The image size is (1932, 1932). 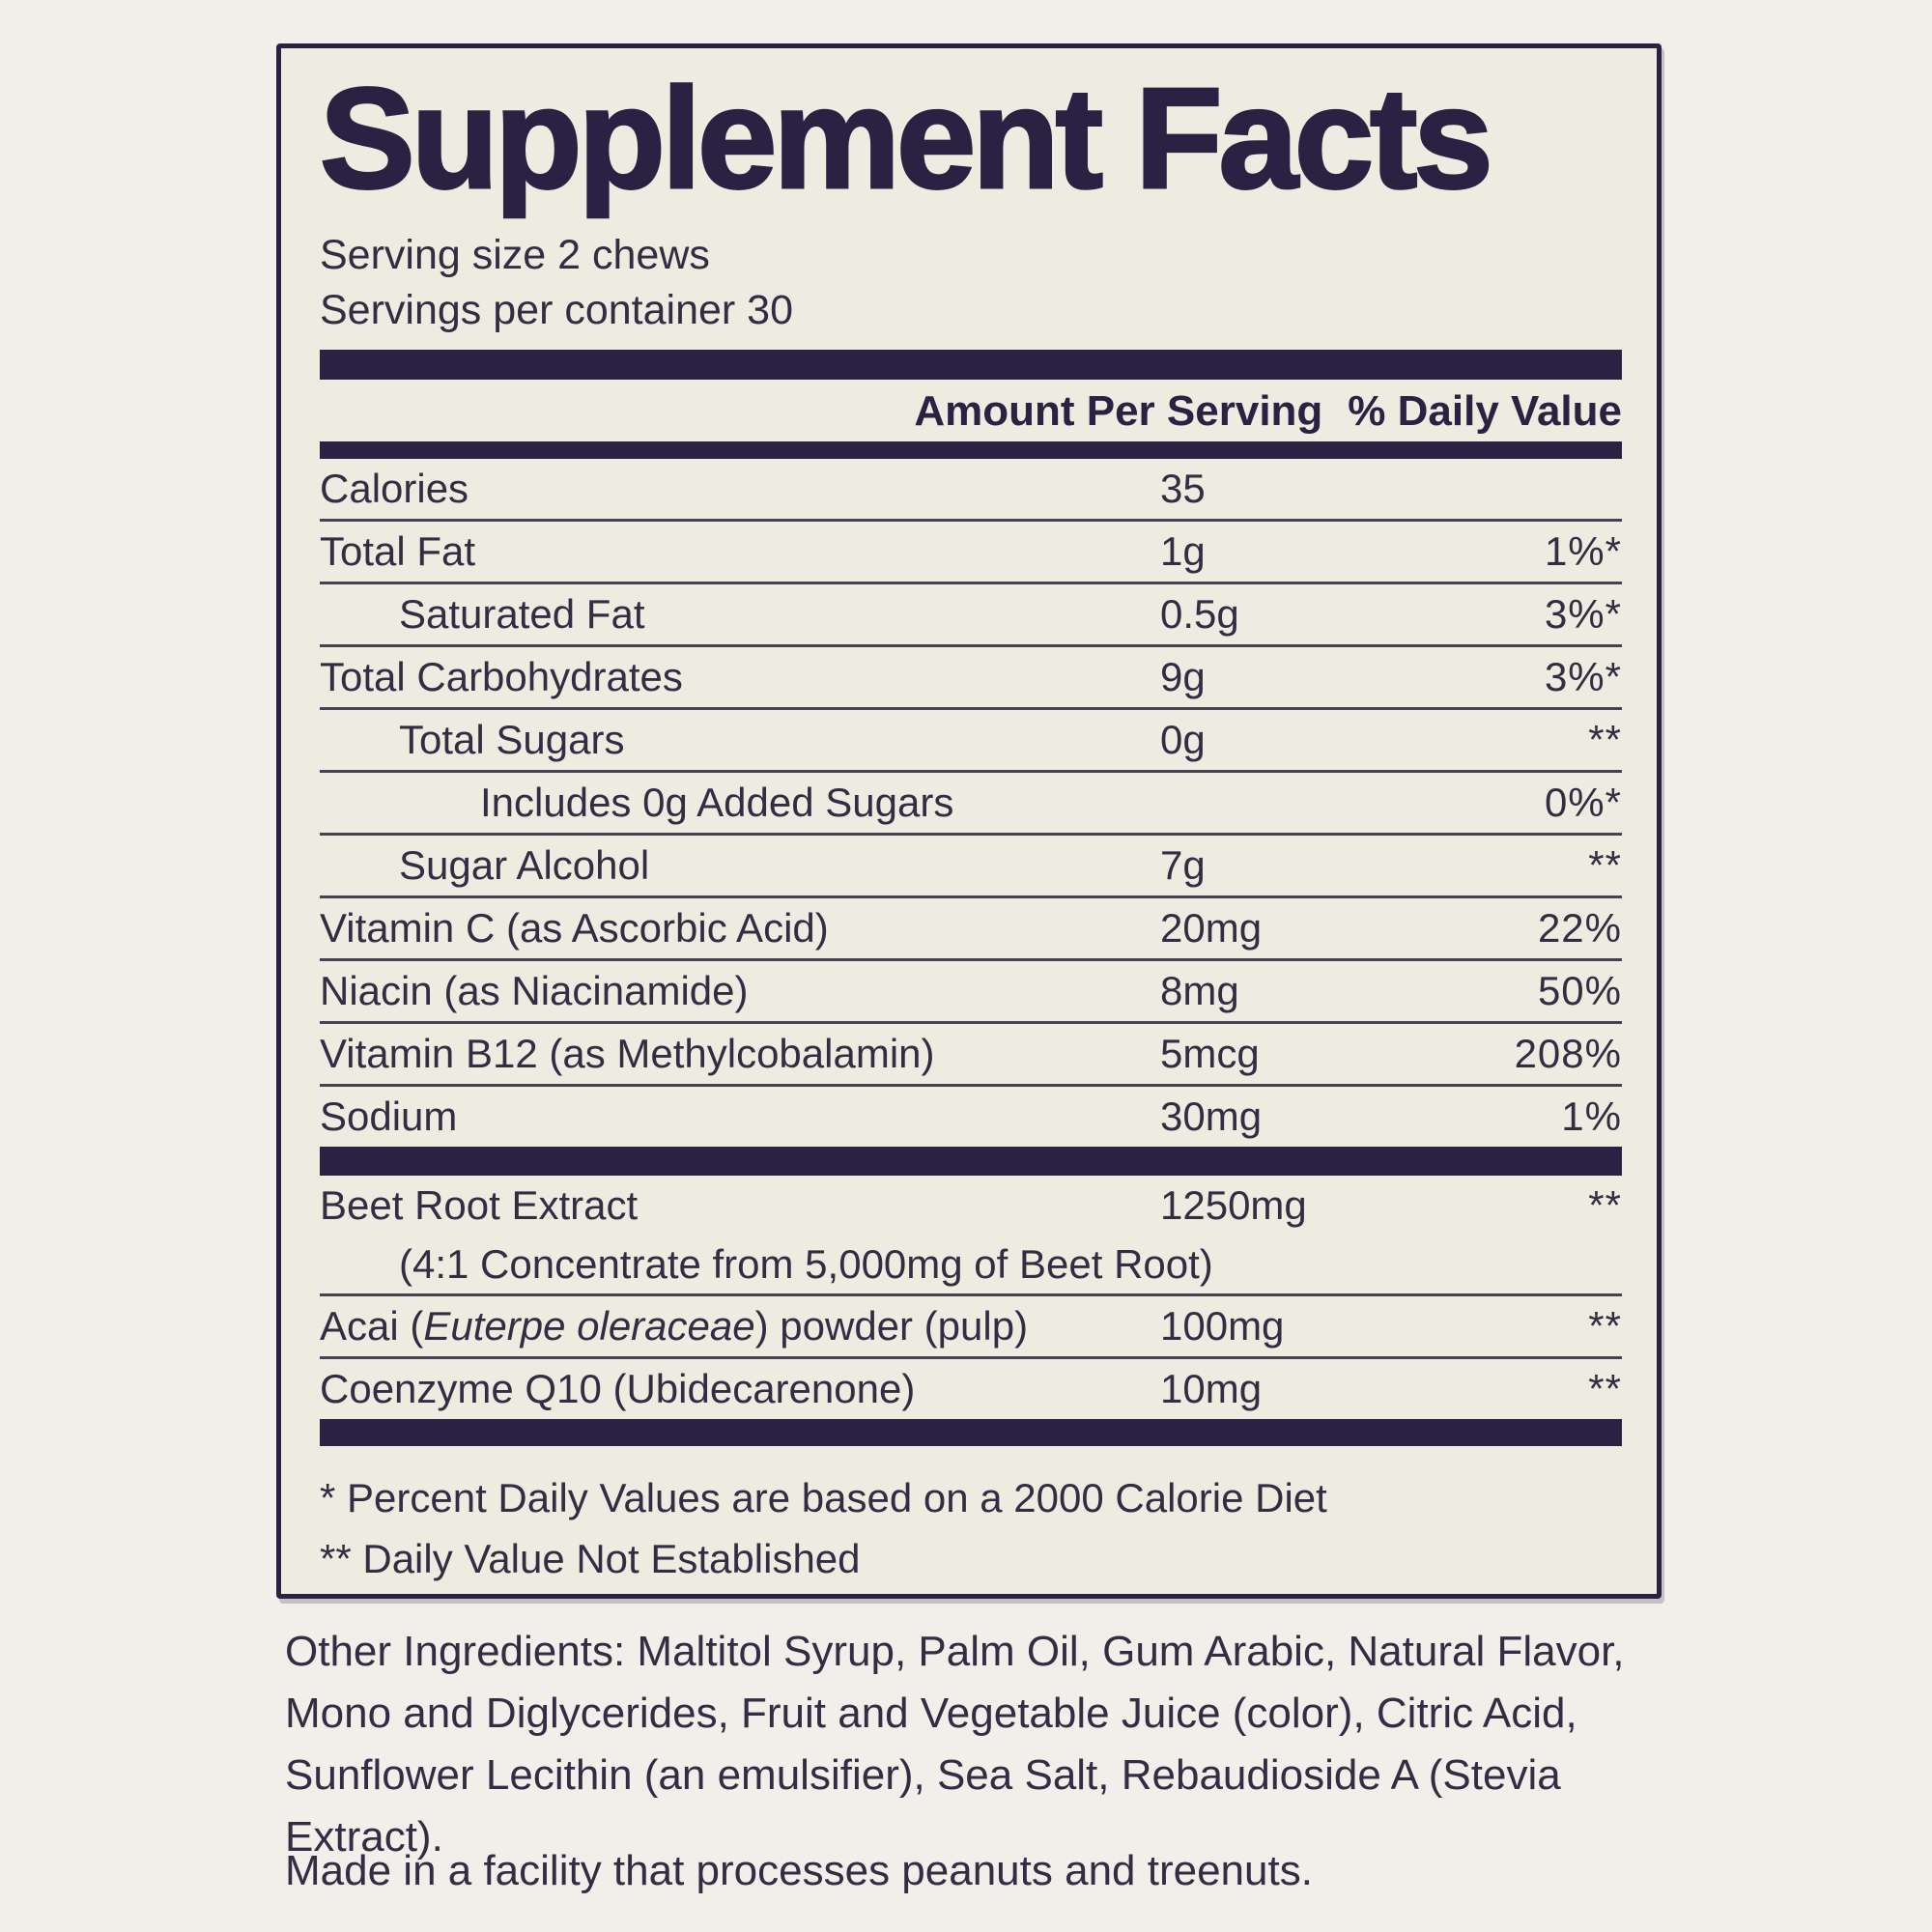 I want to click on table-row: Beet Root Extract 1250mg **, so click(x=971, y=1206).